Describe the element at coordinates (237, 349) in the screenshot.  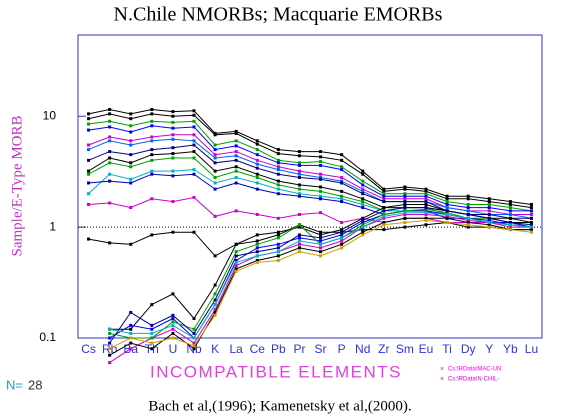
I see `x-tick-label: La` at that location.